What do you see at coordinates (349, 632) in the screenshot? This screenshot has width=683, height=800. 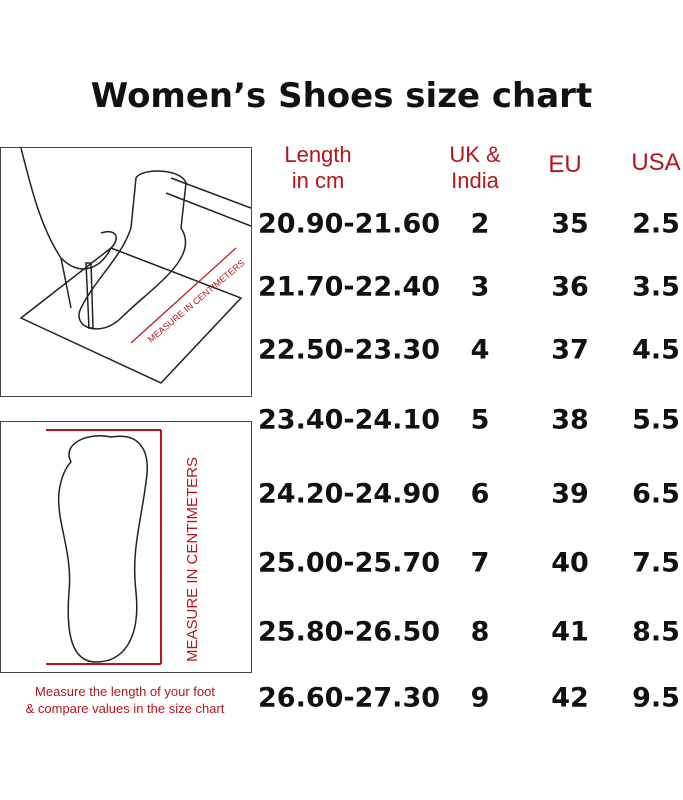 I see `cell-length: 25.80-26.50` at bounding box center [349, 632].